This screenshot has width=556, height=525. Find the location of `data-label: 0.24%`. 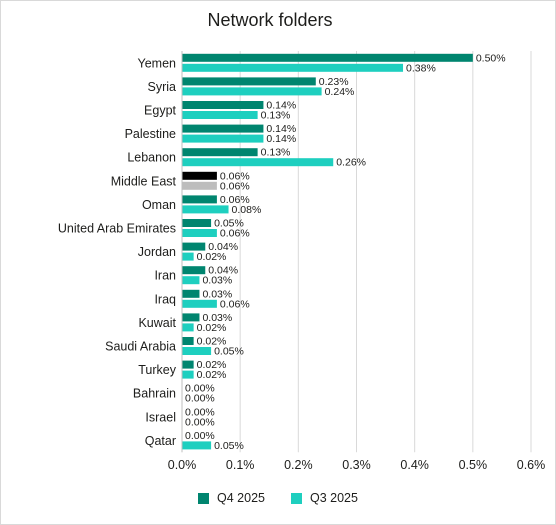

data-label: 0.24% is located at coordinates (340, 92).